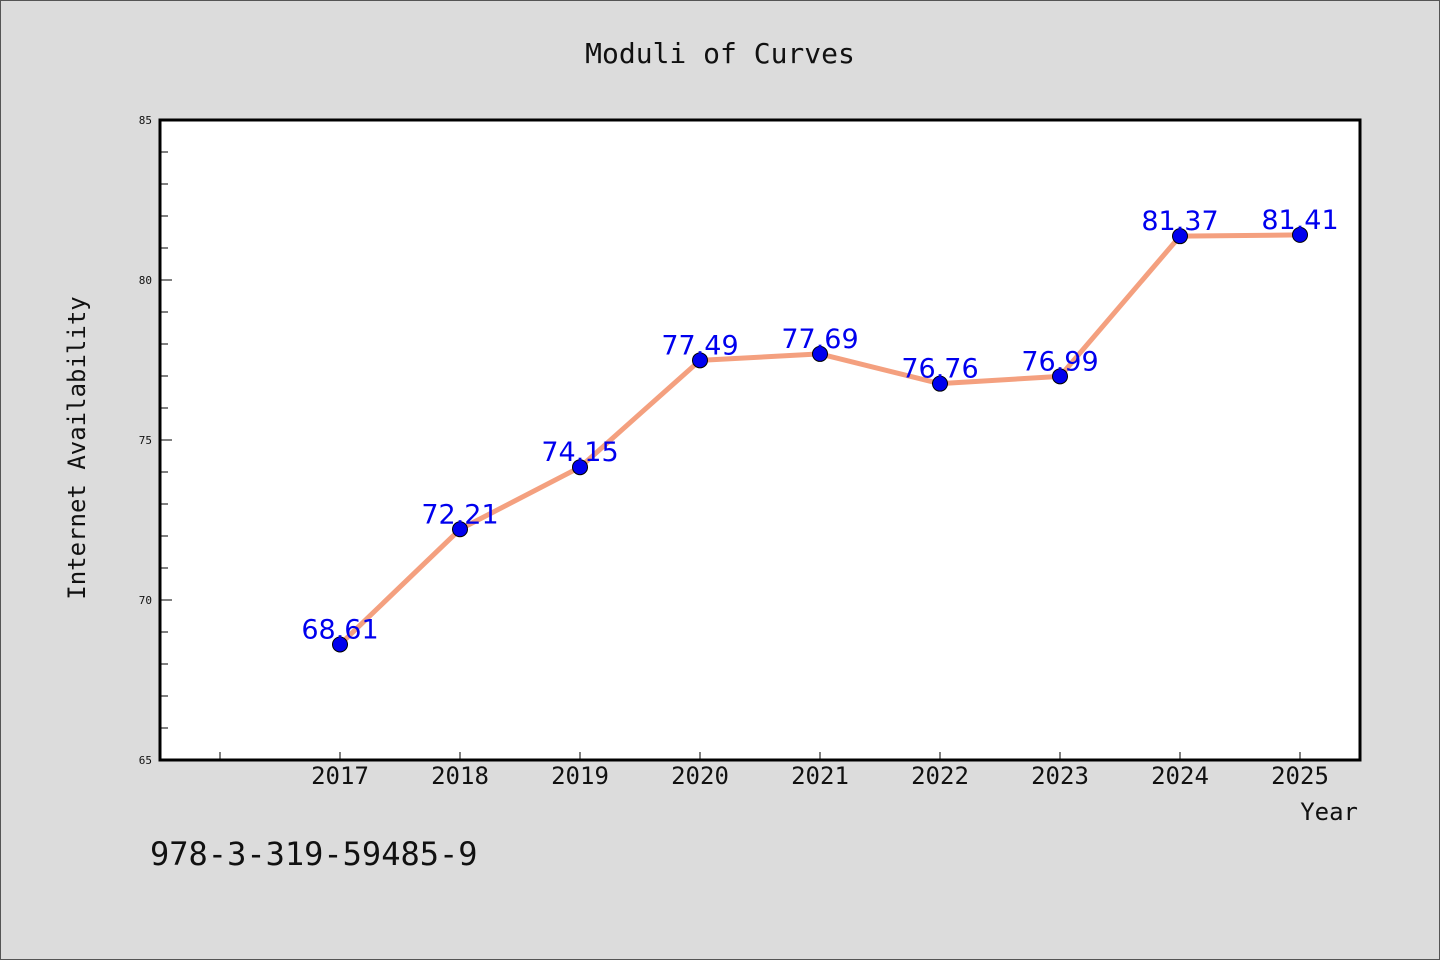 The image size is (1440, 960). I want to click on x-tick-label: 2018, so click(460, 776).